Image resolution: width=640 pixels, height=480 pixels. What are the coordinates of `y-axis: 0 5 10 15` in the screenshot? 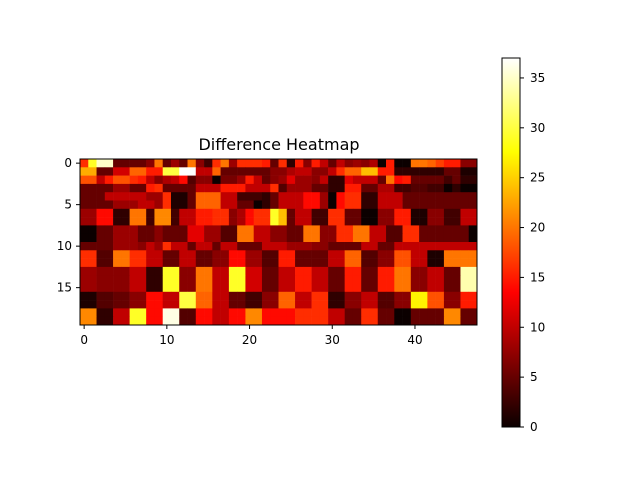 It's located at (68, 225).